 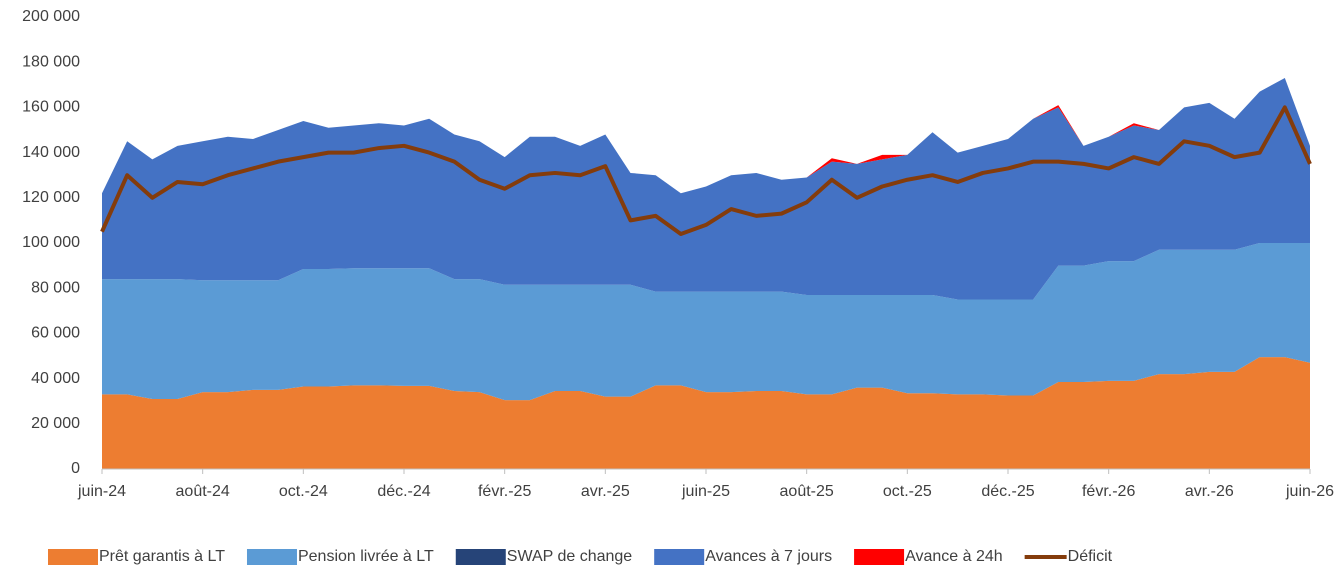 What do you see at coordinates (55, 333) in the screenshot?
I see `y-tick-label: 60 000` at bounding box center [55, 333].